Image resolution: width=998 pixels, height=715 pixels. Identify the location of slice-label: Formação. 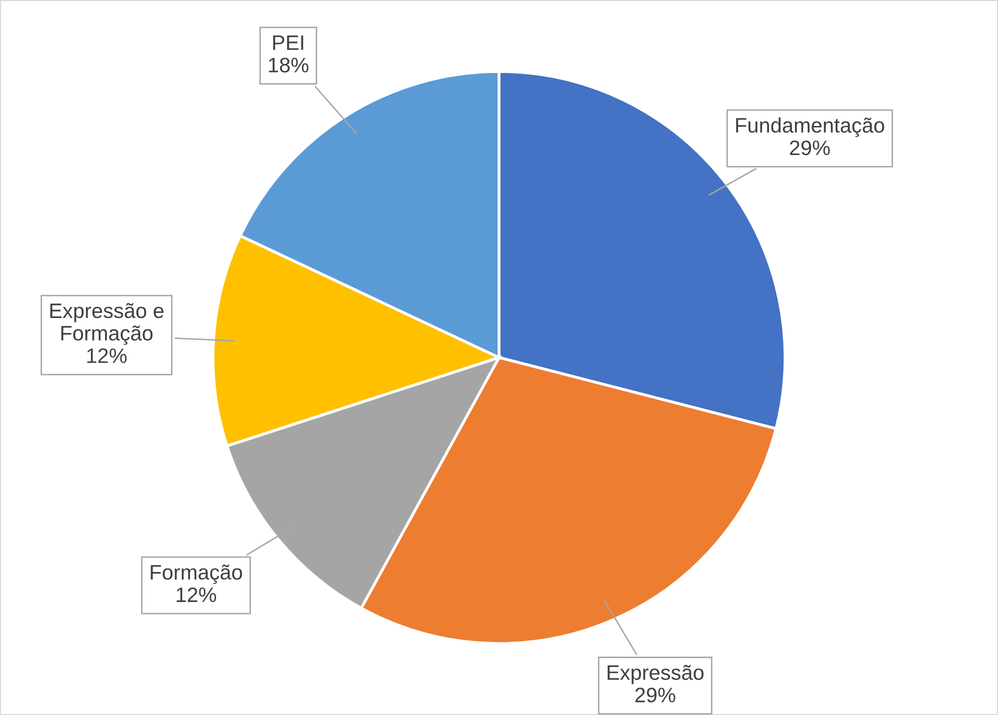
(196, 574).